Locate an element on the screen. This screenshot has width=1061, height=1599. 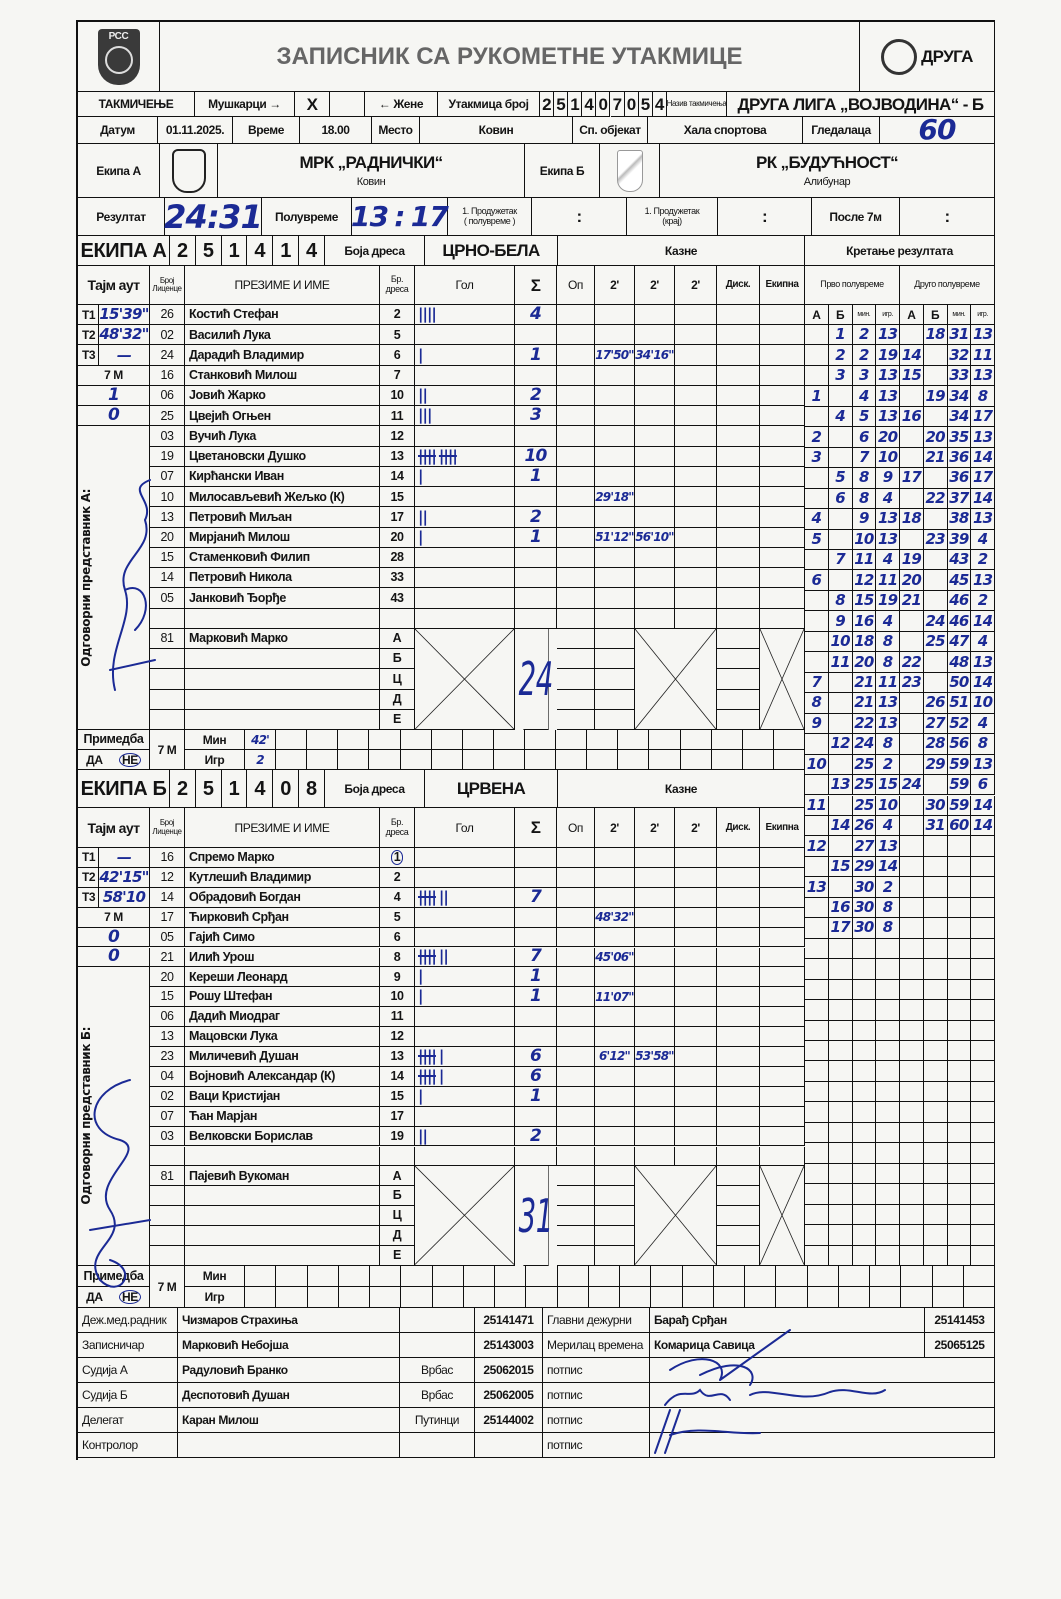
women-option-mark is located at coordinates (347, 104).